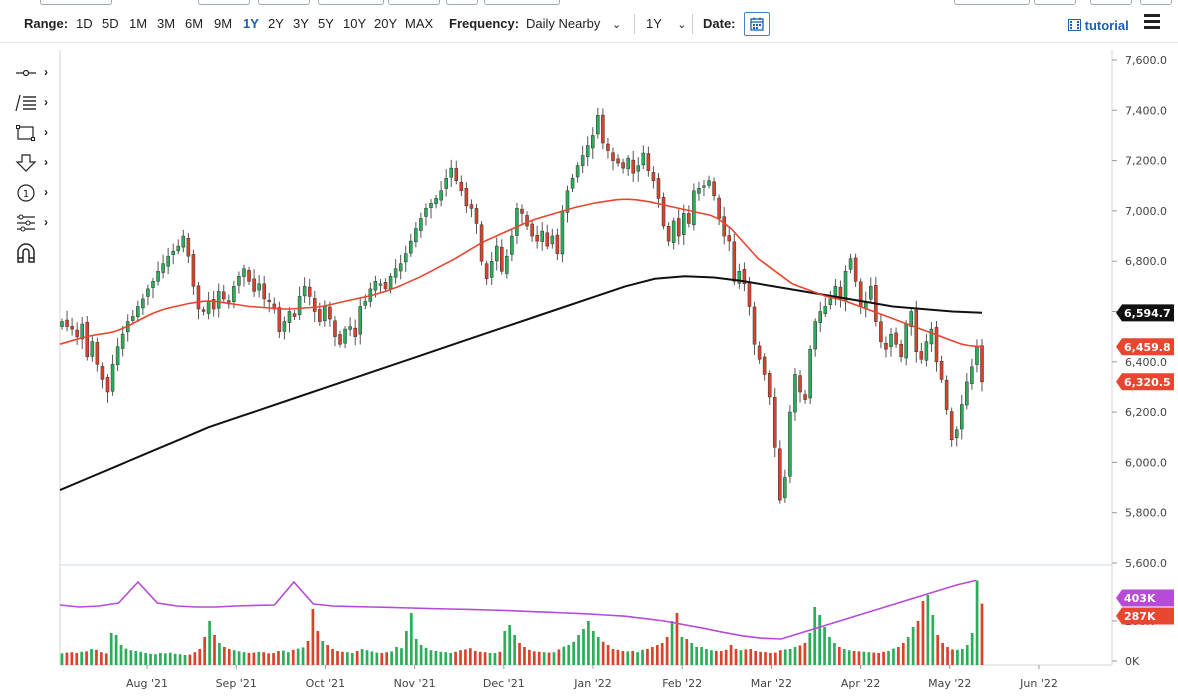  I want to click on volume-badge-shape, so click(1145, 598).